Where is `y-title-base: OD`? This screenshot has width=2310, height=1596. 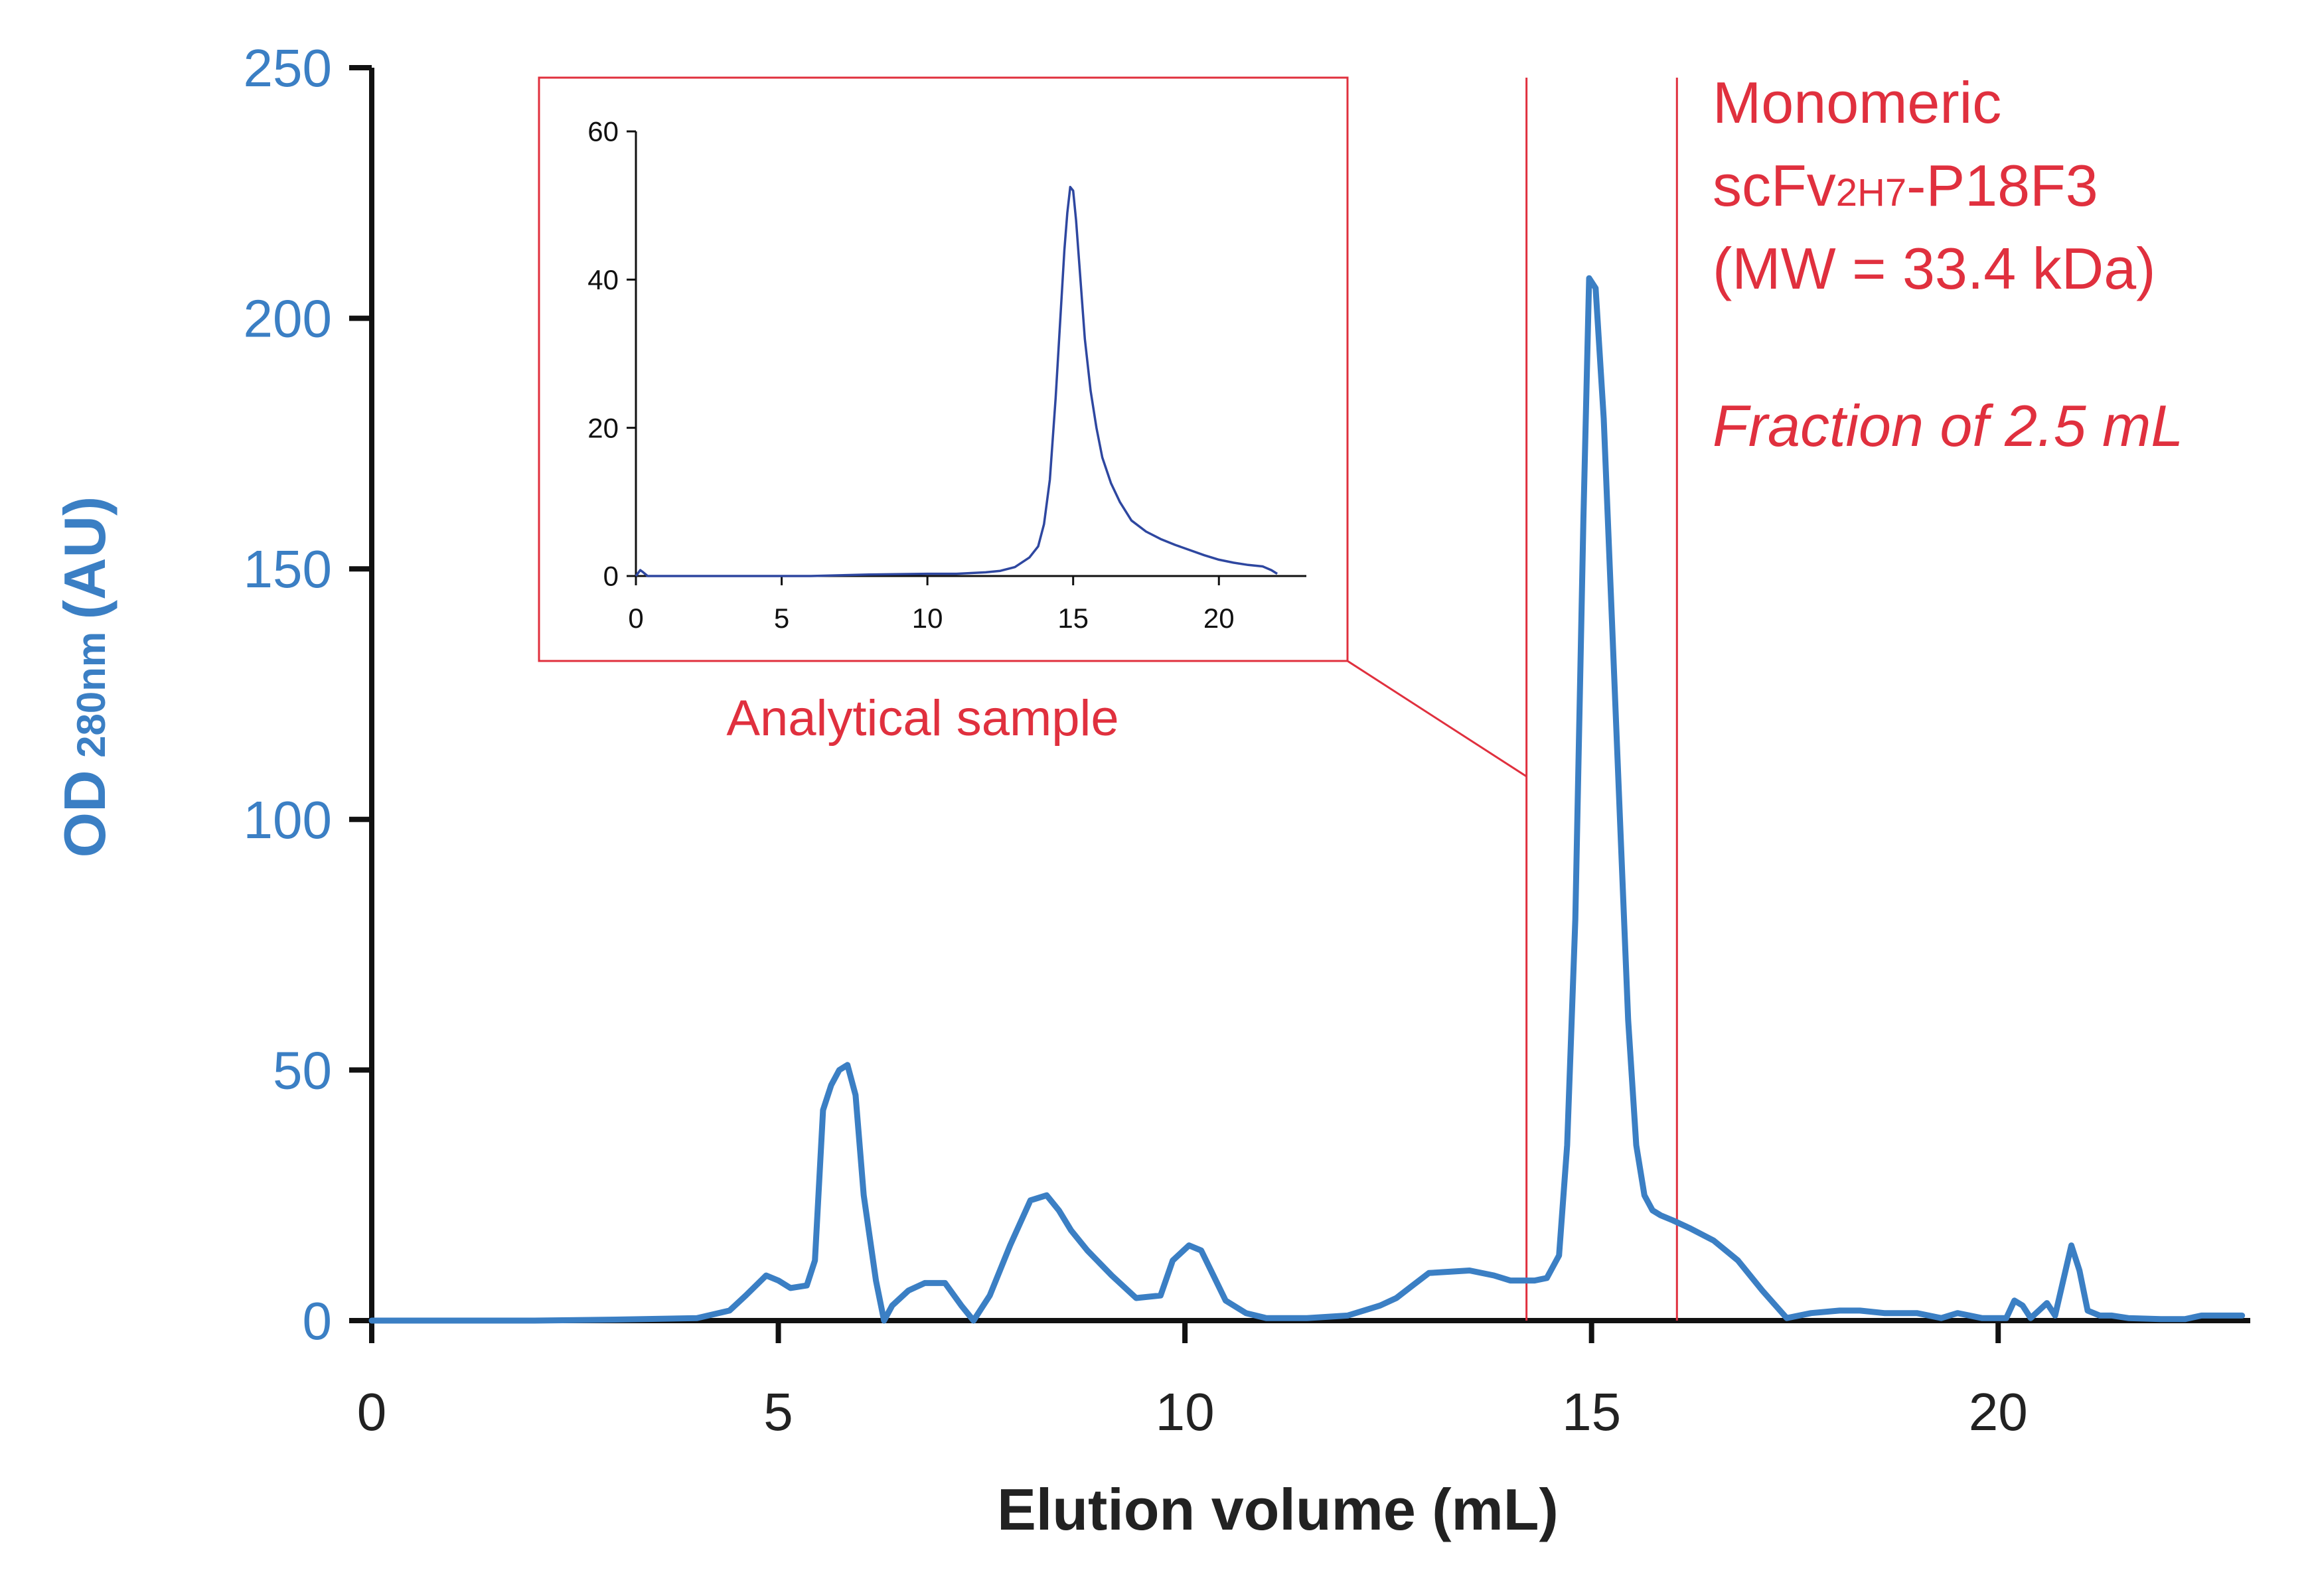 y-title-base: OD is located at coordinates (85, 814).